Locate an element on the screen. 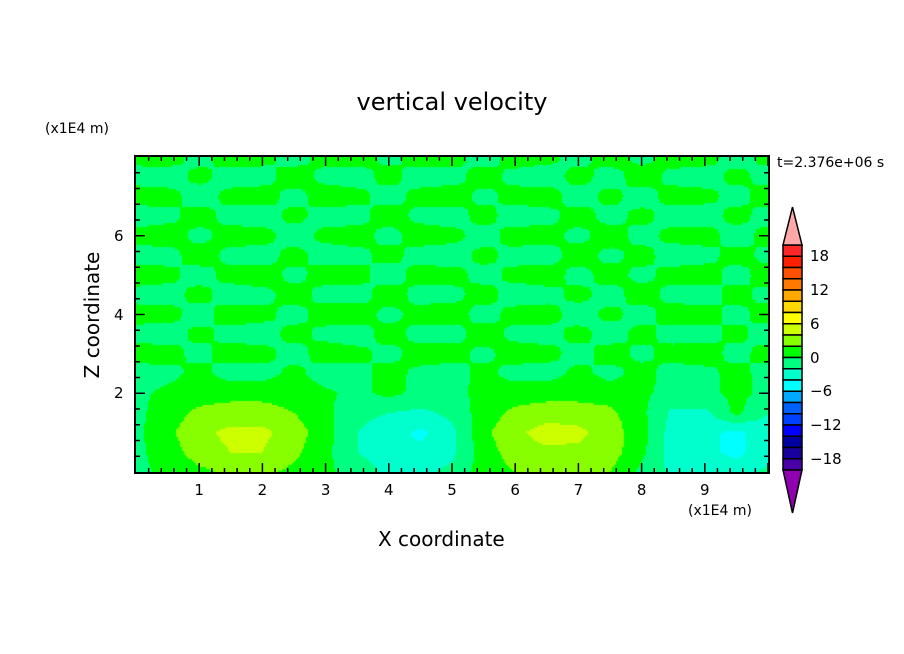  x-axis-label: X coordinate is located at coordinates (441, 539).